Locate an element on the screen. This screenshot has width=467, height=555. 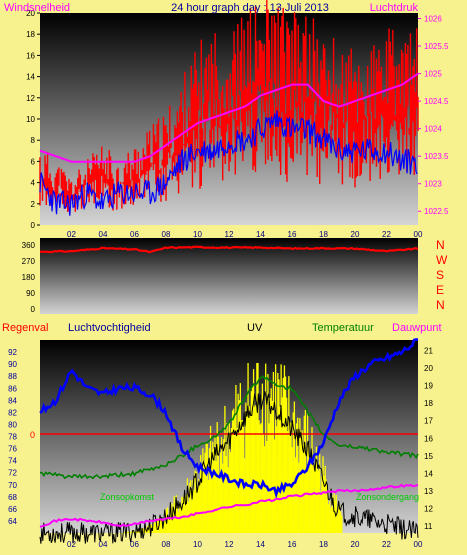
humidity-tick-label: 84 is located at coordinates (12, 400).